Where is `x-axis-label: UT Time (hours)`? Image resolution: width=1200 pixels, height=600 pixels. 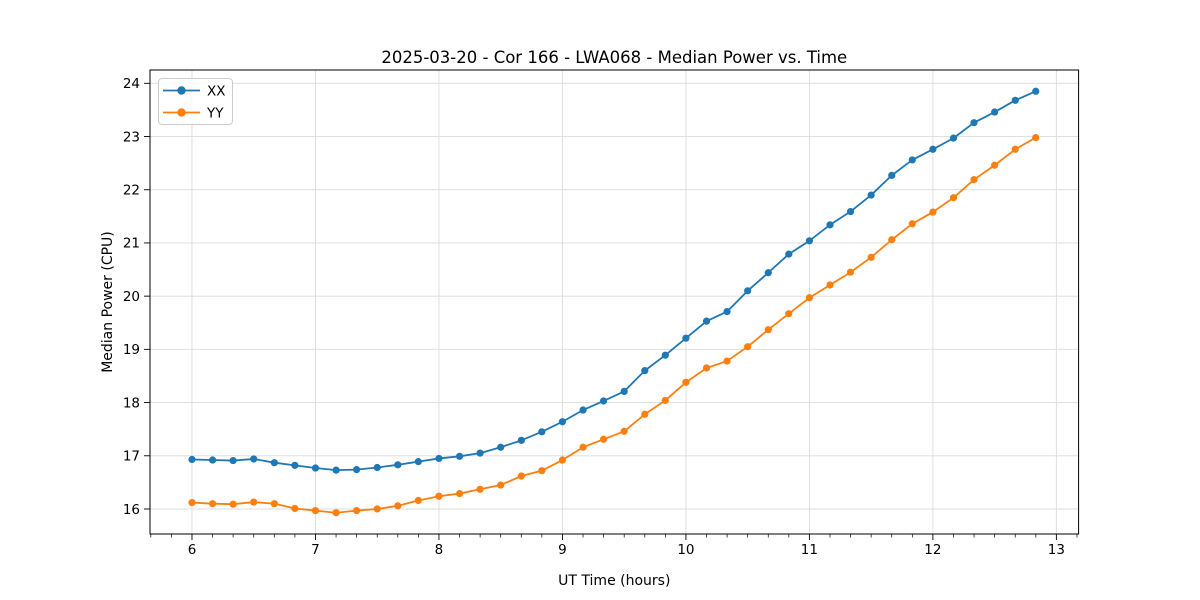
x-axis-label: UT Time (hours) is located at coordinates (614, 581).